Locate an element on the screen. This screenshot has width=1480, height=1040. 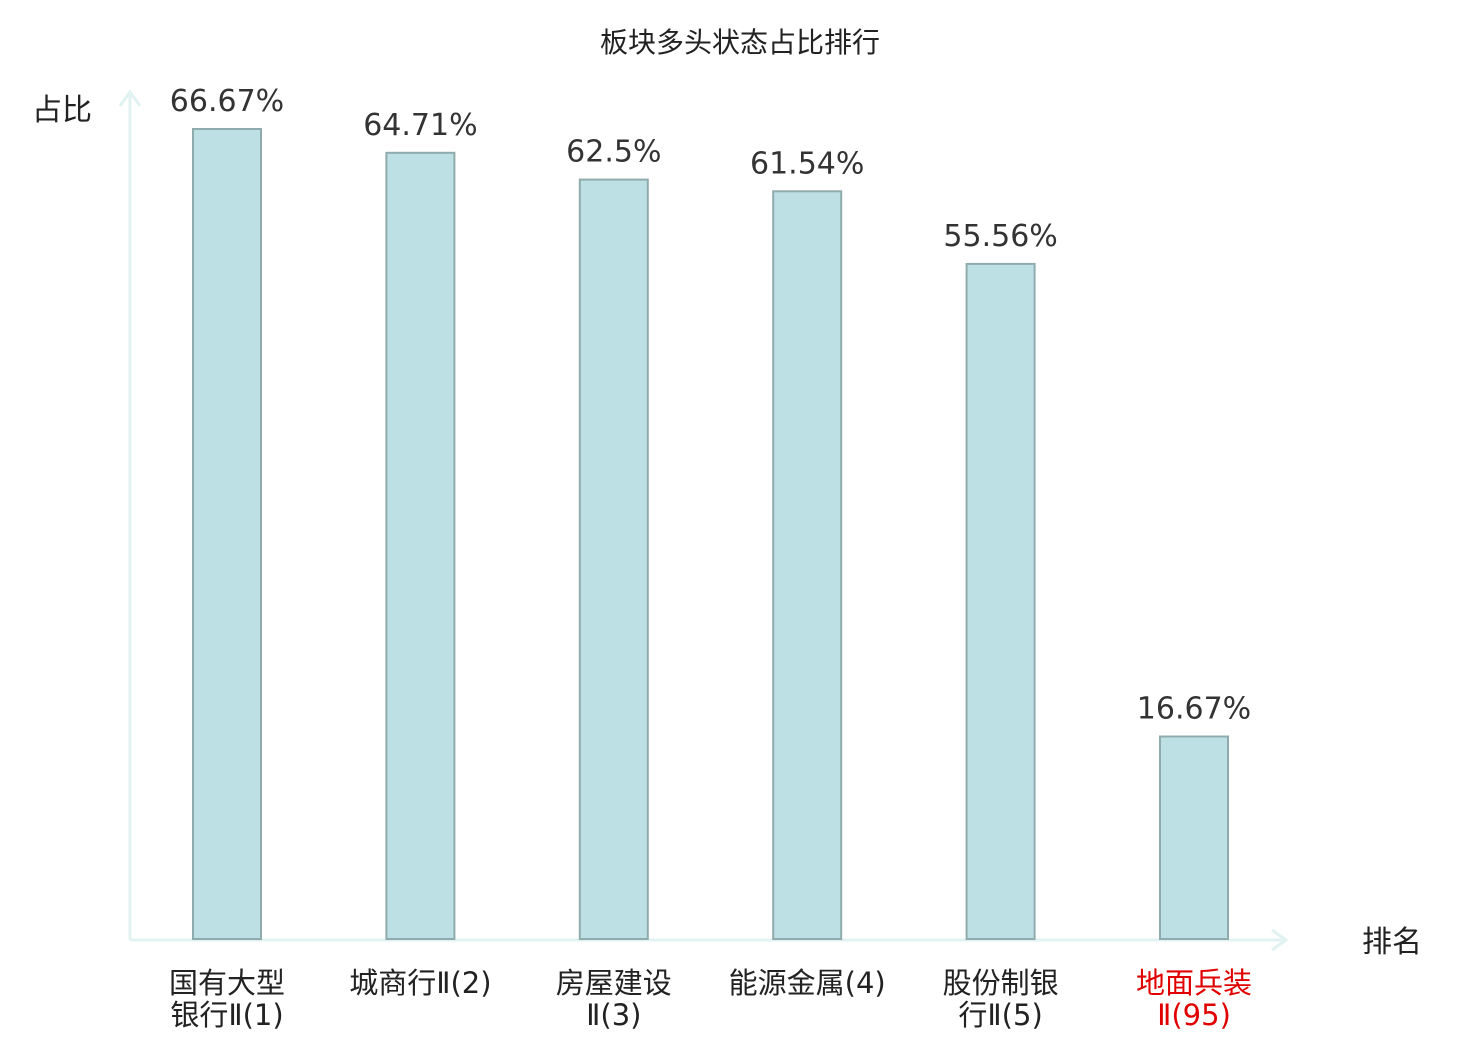
bar-value-label: 55.56% is located at coordinates (1000, 236).